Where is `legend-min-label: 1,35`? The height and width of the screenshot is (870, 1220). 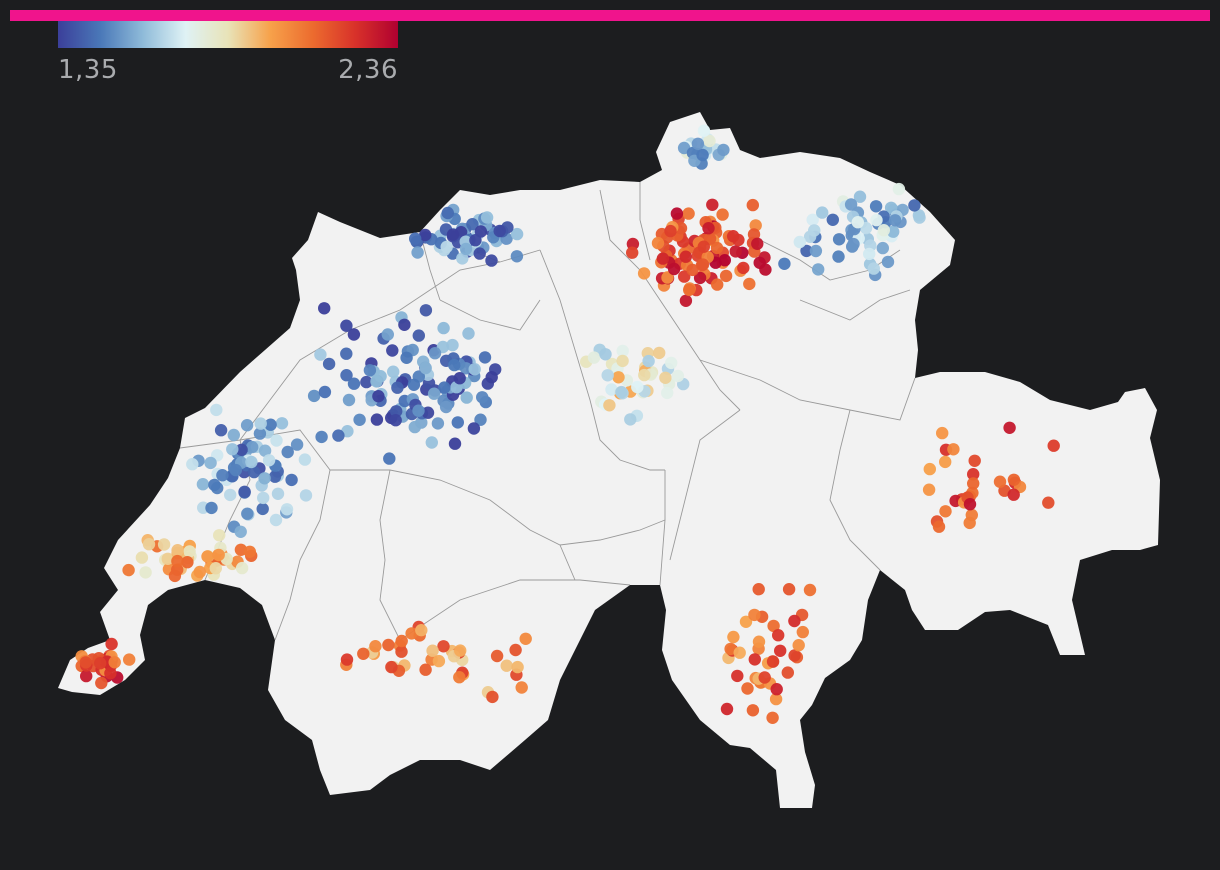
legend-min-label: 1,35 is located at coordinates (88, 70).